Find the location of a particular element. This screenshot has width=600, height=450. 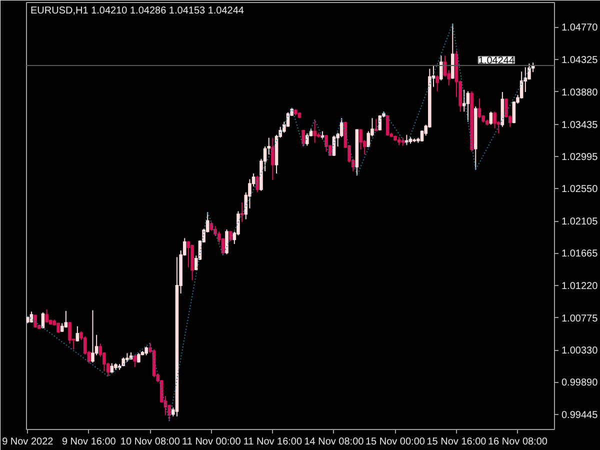

y-tick-label: 1.00330 is located at coordinates (580, 351).